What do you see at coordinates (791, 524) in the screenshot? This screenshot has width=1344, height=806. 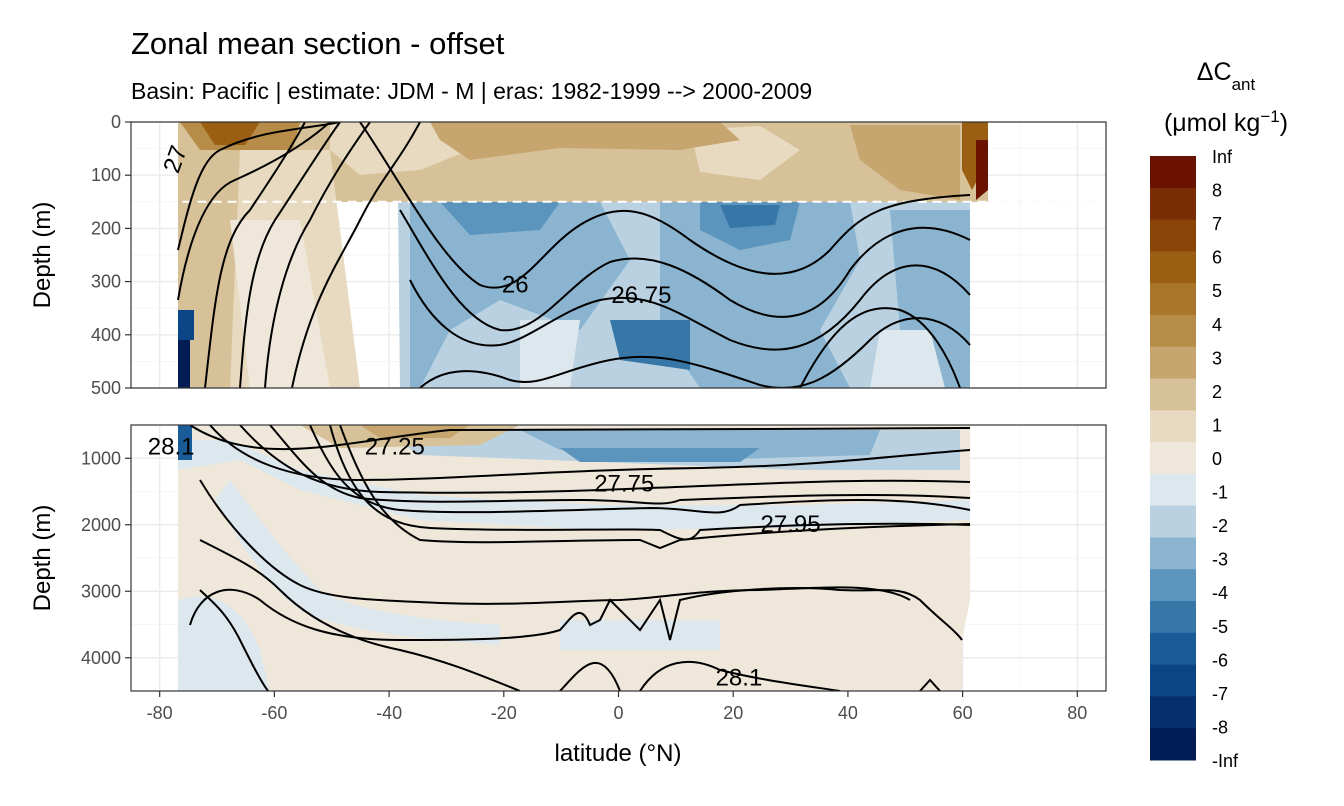 I see `lower-contour-label-27-95: 27.95` at bounding box center [791, 524].